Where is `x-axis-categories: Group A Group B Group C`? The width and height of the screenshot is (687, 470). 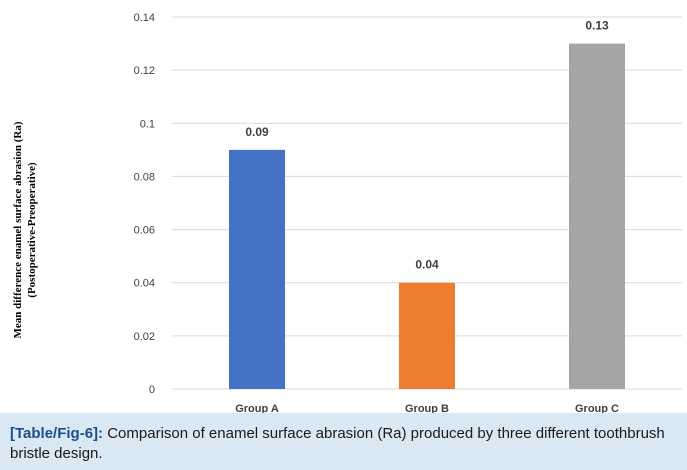 x-axis-categories: Group A Group B Group C is located at coordinates (427, 408).